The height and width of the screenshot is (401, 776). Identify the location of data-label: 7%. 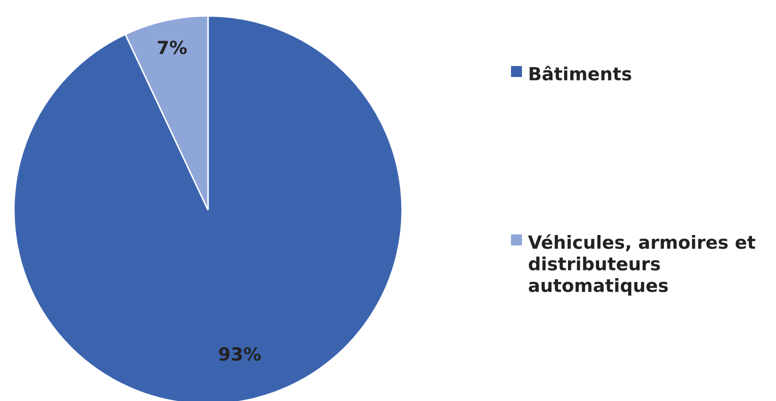
(172, 47).